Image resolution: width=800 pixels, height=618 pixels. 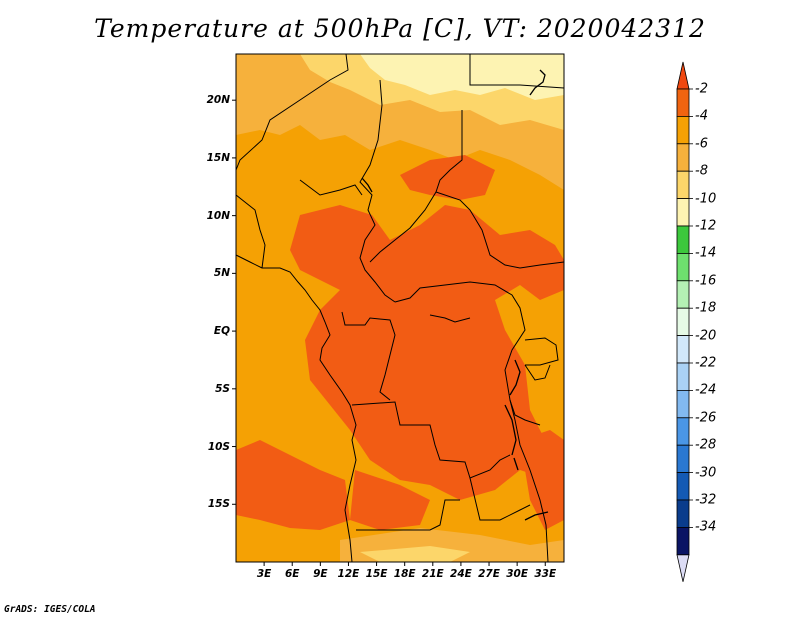 I want to click on colorbar-label: -12, so click(x=706, y=226).